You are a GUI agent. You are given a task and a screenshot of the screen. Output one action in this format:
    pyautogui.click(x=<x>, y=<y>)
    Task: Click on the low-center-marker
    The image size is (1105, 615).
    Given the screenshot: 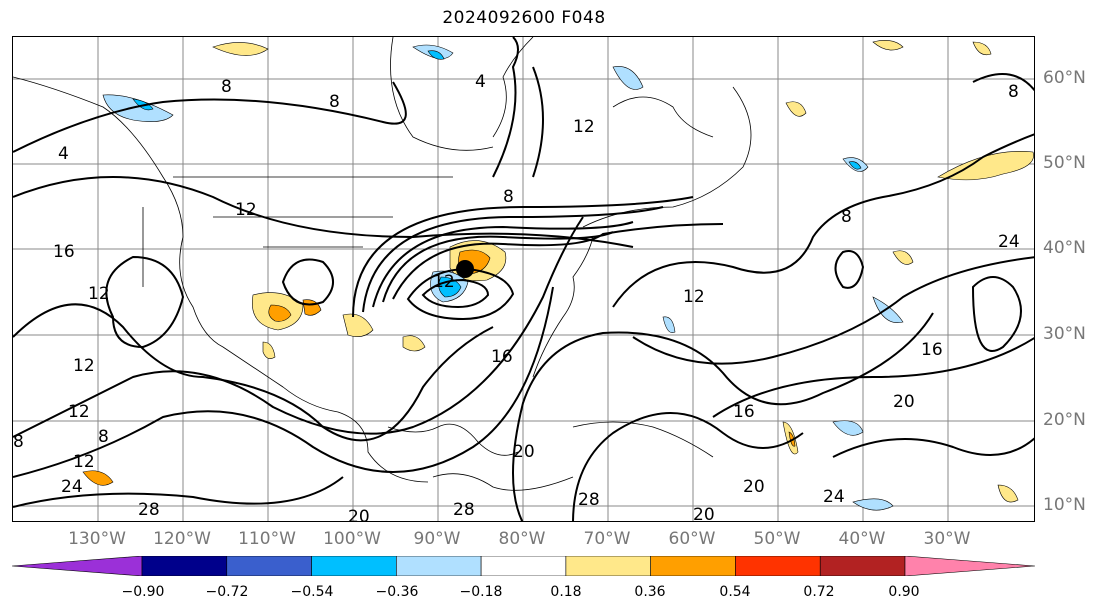 What is the action you would take?
    pyautogui.click(x=465, y=269)
    